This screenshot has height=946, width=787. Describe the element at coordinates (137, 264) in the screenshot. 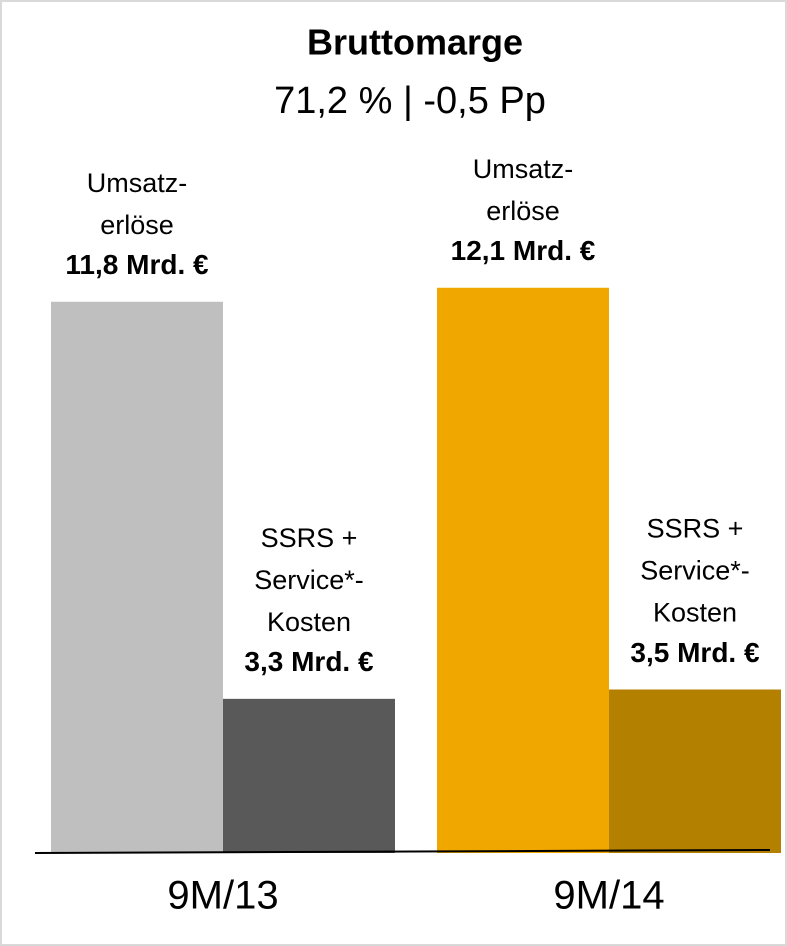

I see `value-label: 11,8 Mrd. €` at that location.